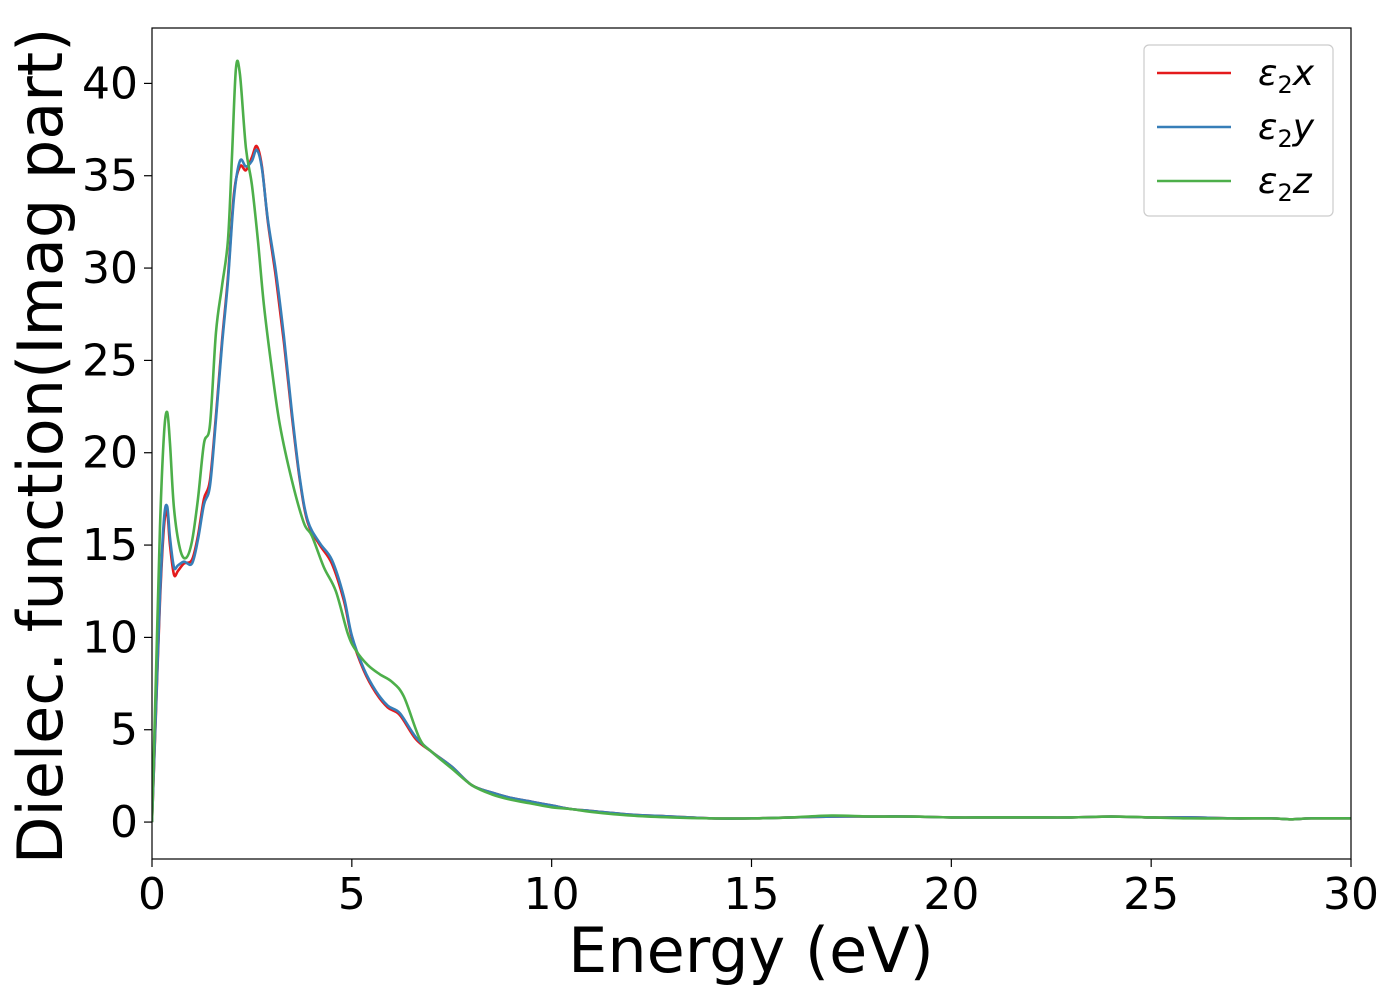 Image resolution: width=1400 pixels, height=1000 pixels. What do you see at coordinates (1285, 184) in the screenshot?
I see `legend-entry-z: ε2z` at bounding box center [1285, 184].